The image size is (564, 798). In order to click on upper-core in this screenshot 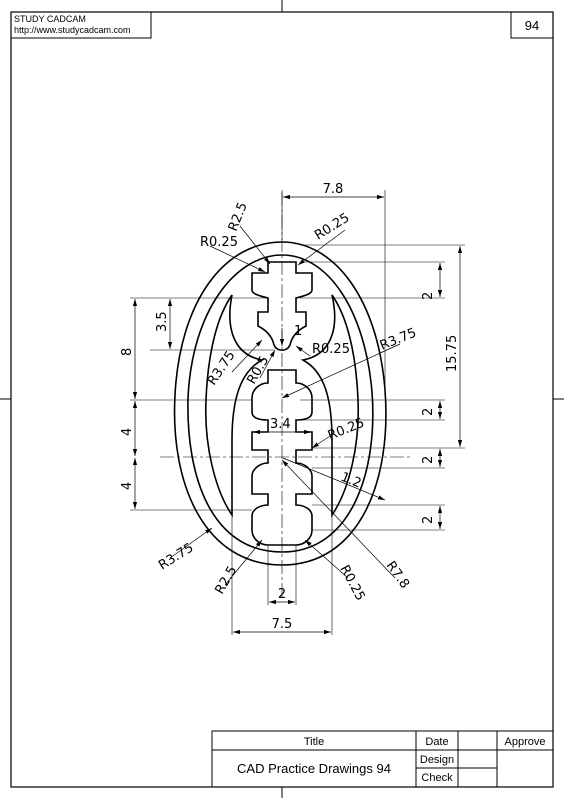, I will do `click(282, 306)`.